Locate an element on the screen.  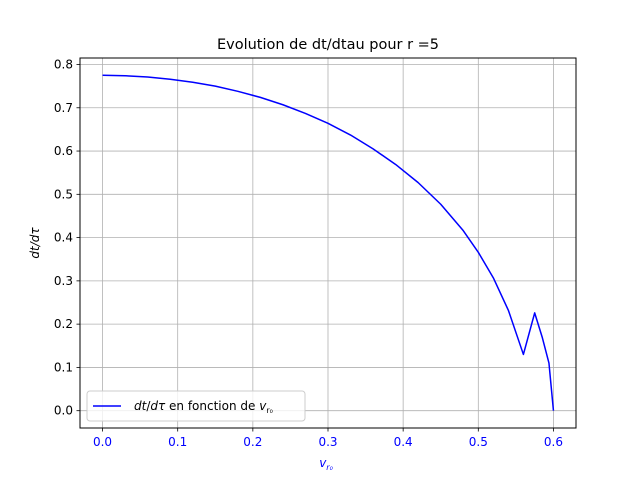
y-tick-label: 0.5 is located at coordinates (63, 194).